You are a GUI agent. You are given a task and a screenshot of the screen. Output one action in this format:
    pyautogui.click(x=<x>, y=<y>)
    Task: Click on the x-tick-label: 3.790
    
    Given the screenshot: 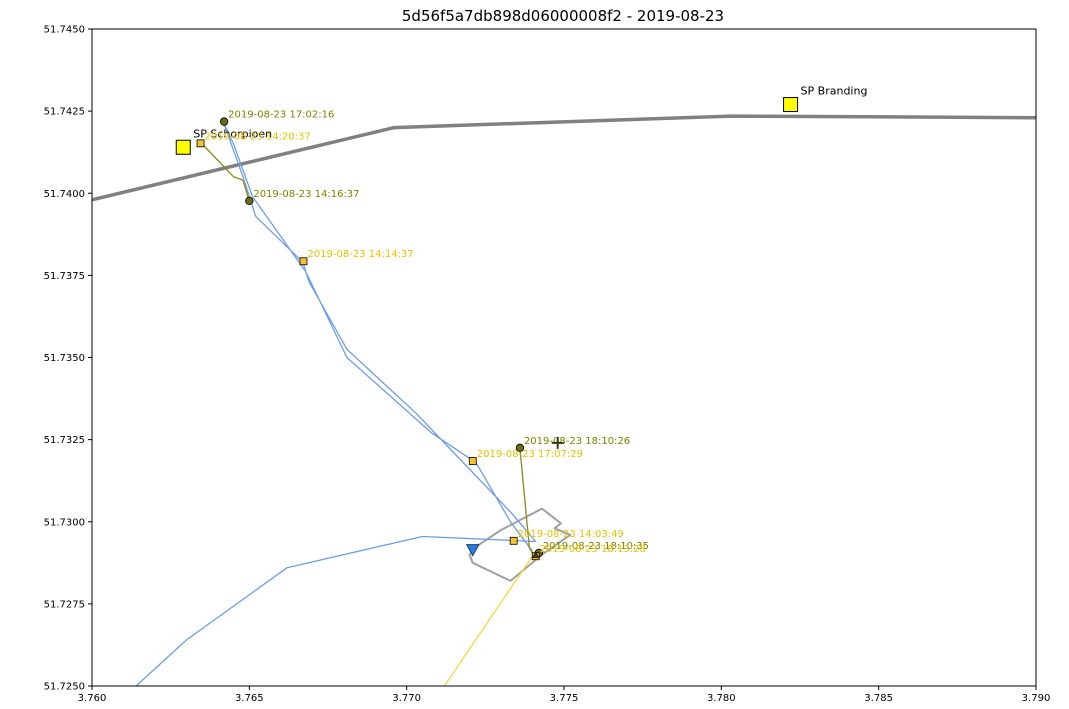 What is the action you would take?
    pyautogui.click(x=1036, y=698)
    